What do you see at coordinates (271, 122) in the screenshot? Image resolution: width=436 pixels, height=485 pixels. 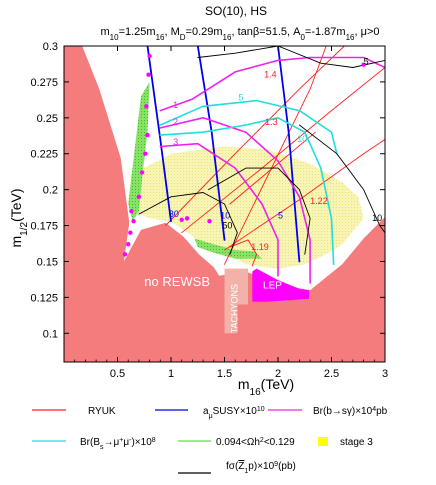 I see `contour-label-0-1: 1.3` at bounding box center [271, 122].